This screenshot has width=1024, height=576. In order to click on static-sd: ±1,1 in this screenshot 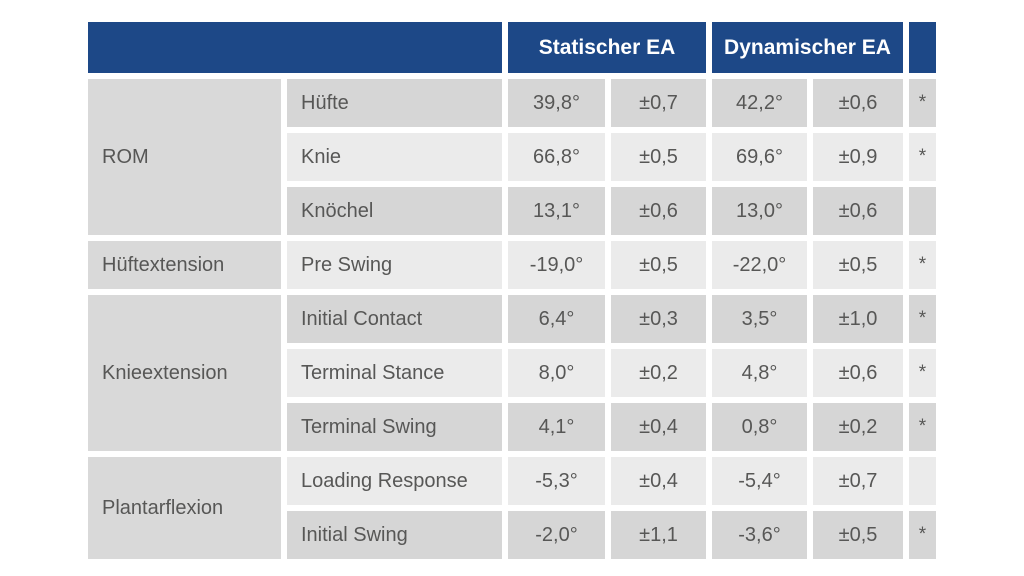, I will do `click(658, 535)`.